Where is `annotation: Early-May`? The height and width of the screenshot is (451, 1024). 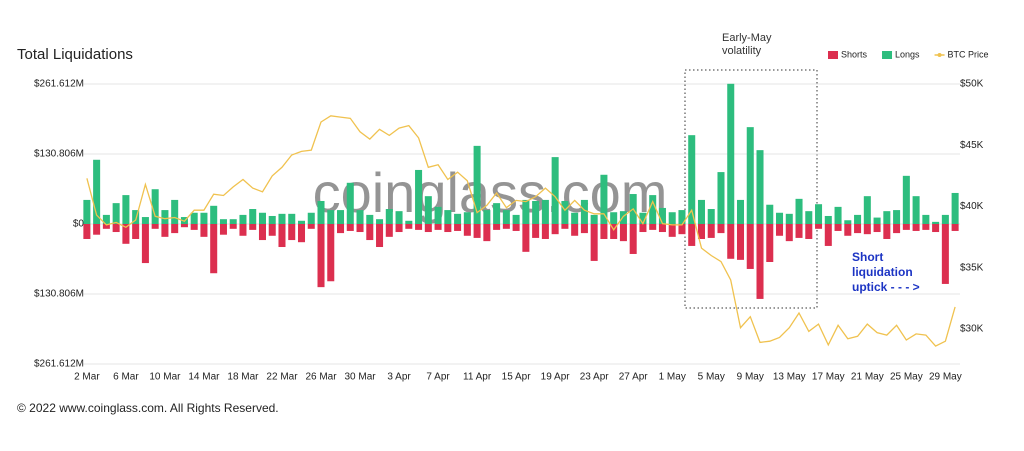 annotation: Early-May is located at coordinates (747, 38).